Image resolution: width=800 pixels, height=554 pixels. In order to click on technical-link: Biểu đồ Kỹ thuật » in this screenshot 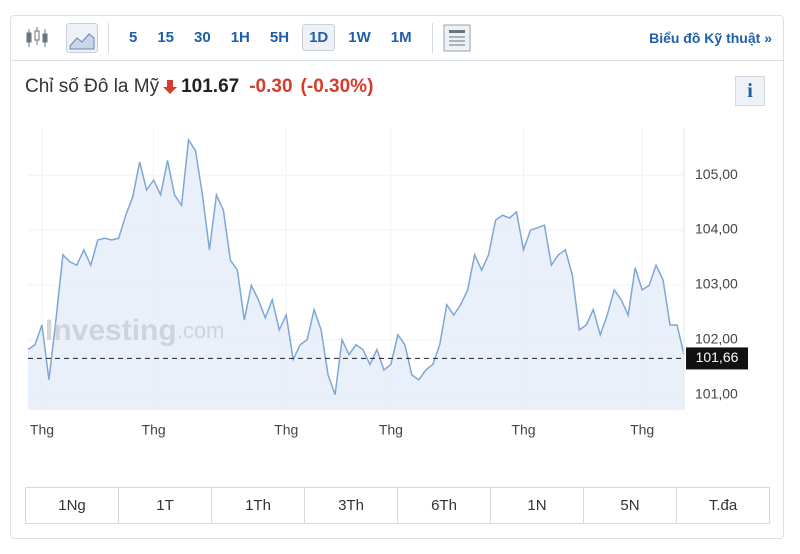, I will do `click(710, 38)`.